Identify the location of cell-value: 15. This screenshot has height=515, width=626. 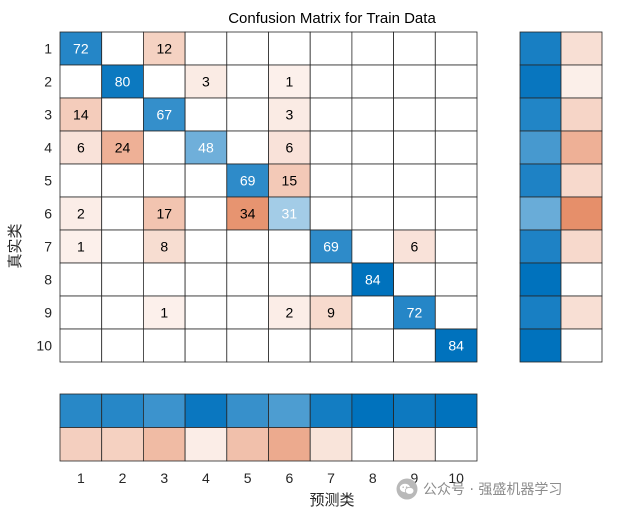
(290, 181).